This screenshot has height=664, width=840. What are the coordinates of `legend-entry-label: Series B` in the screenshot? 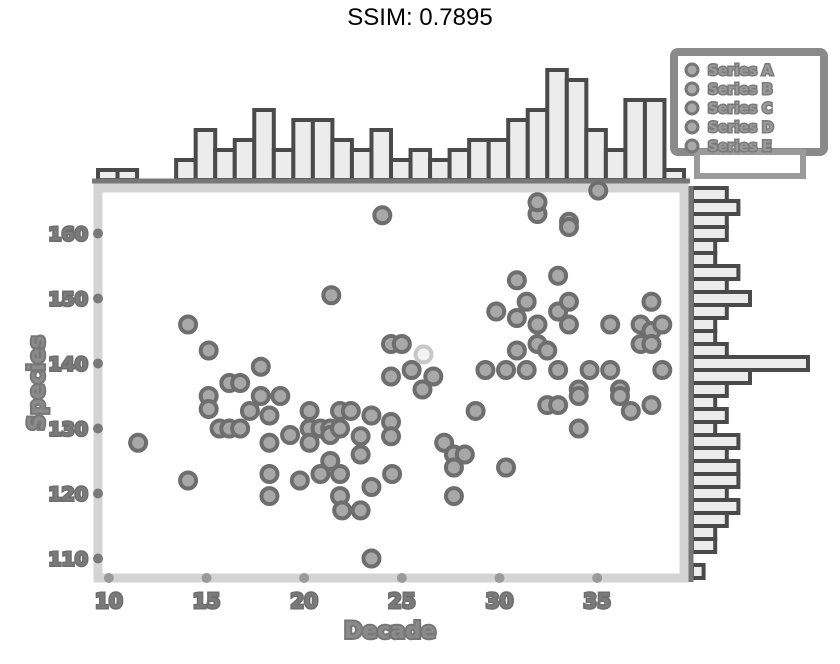 It's located at (740, 90).